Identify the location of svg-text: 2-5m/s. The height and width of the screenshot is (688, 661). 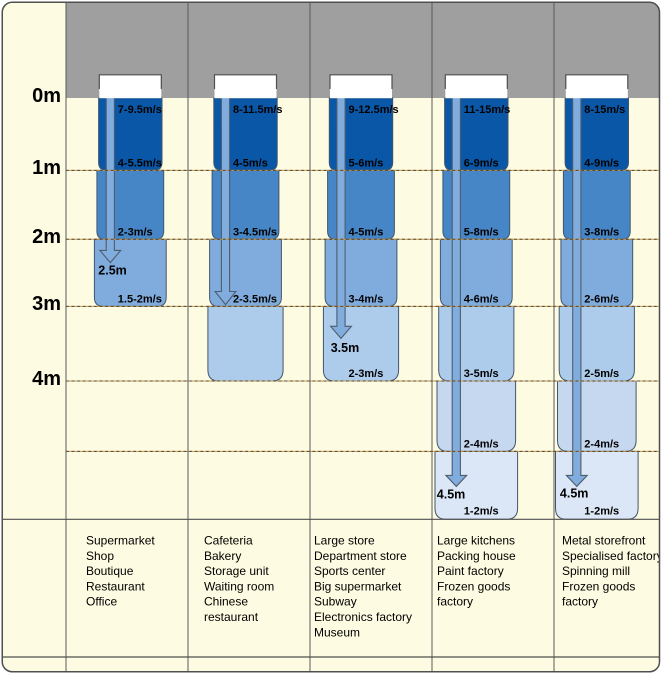
(601, 374).